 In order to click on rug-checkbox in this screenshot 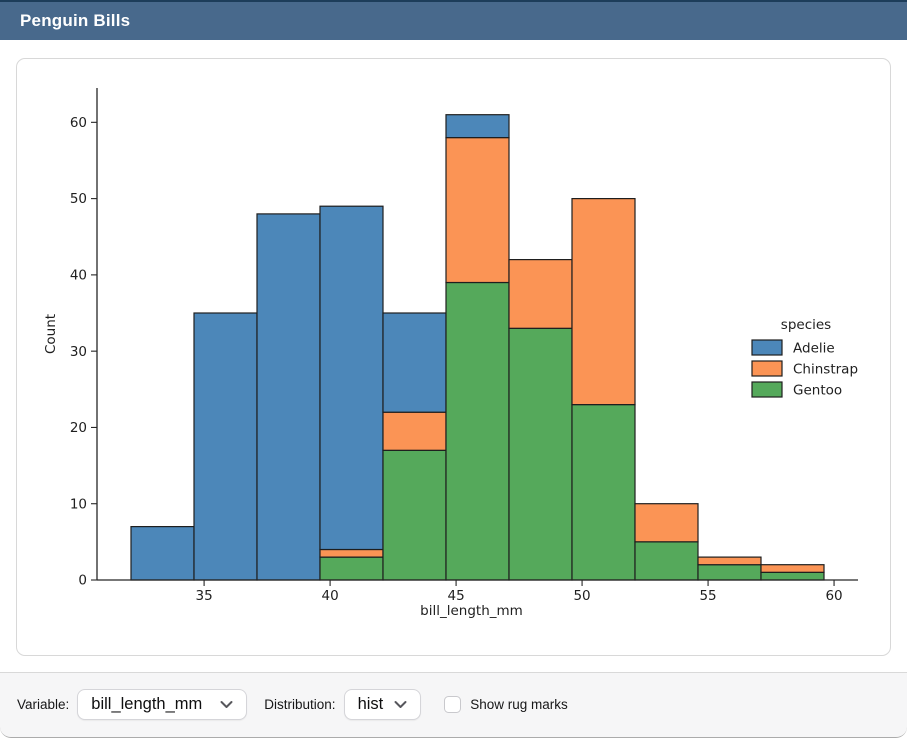, I will do `click(453, 704)`.